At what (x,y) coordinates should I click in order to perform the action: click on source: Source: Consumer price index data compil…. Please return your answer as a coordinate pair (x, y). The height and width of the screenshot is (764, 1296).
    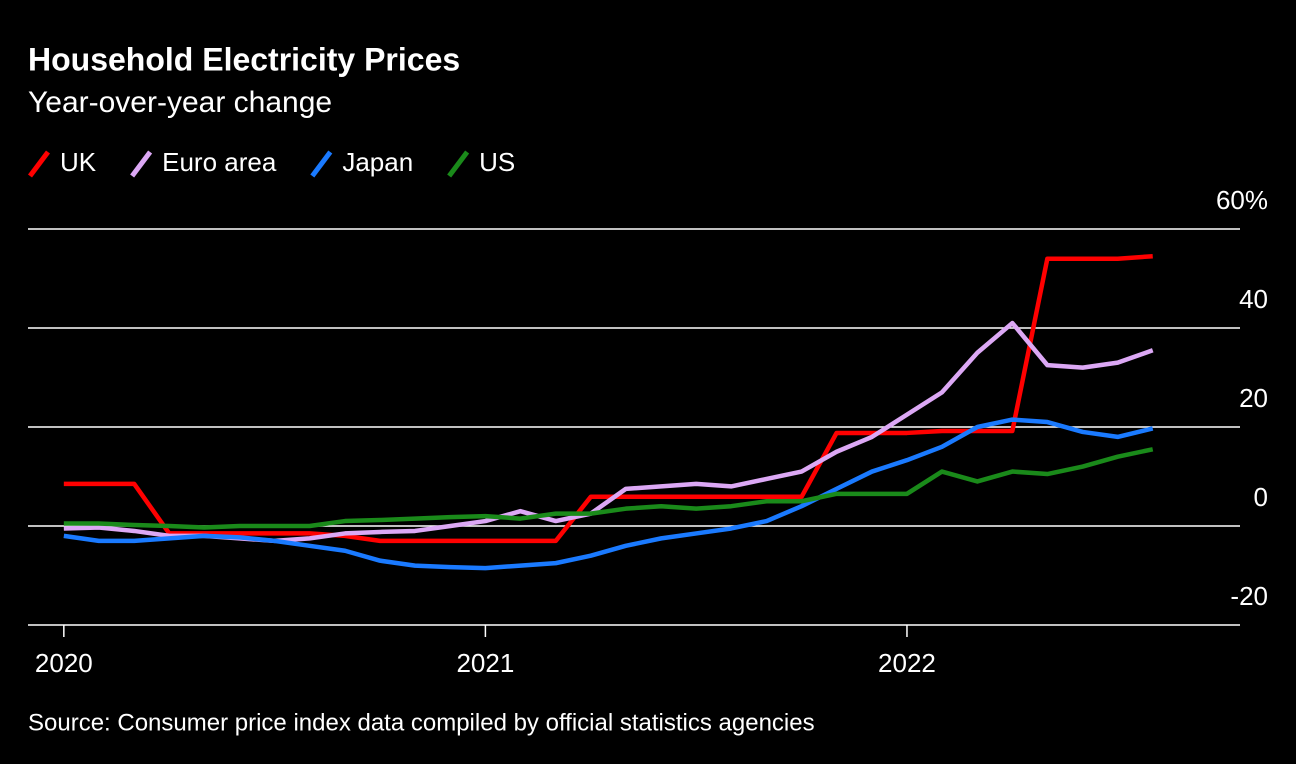
    Looking at the image, I should click on (421, 722).